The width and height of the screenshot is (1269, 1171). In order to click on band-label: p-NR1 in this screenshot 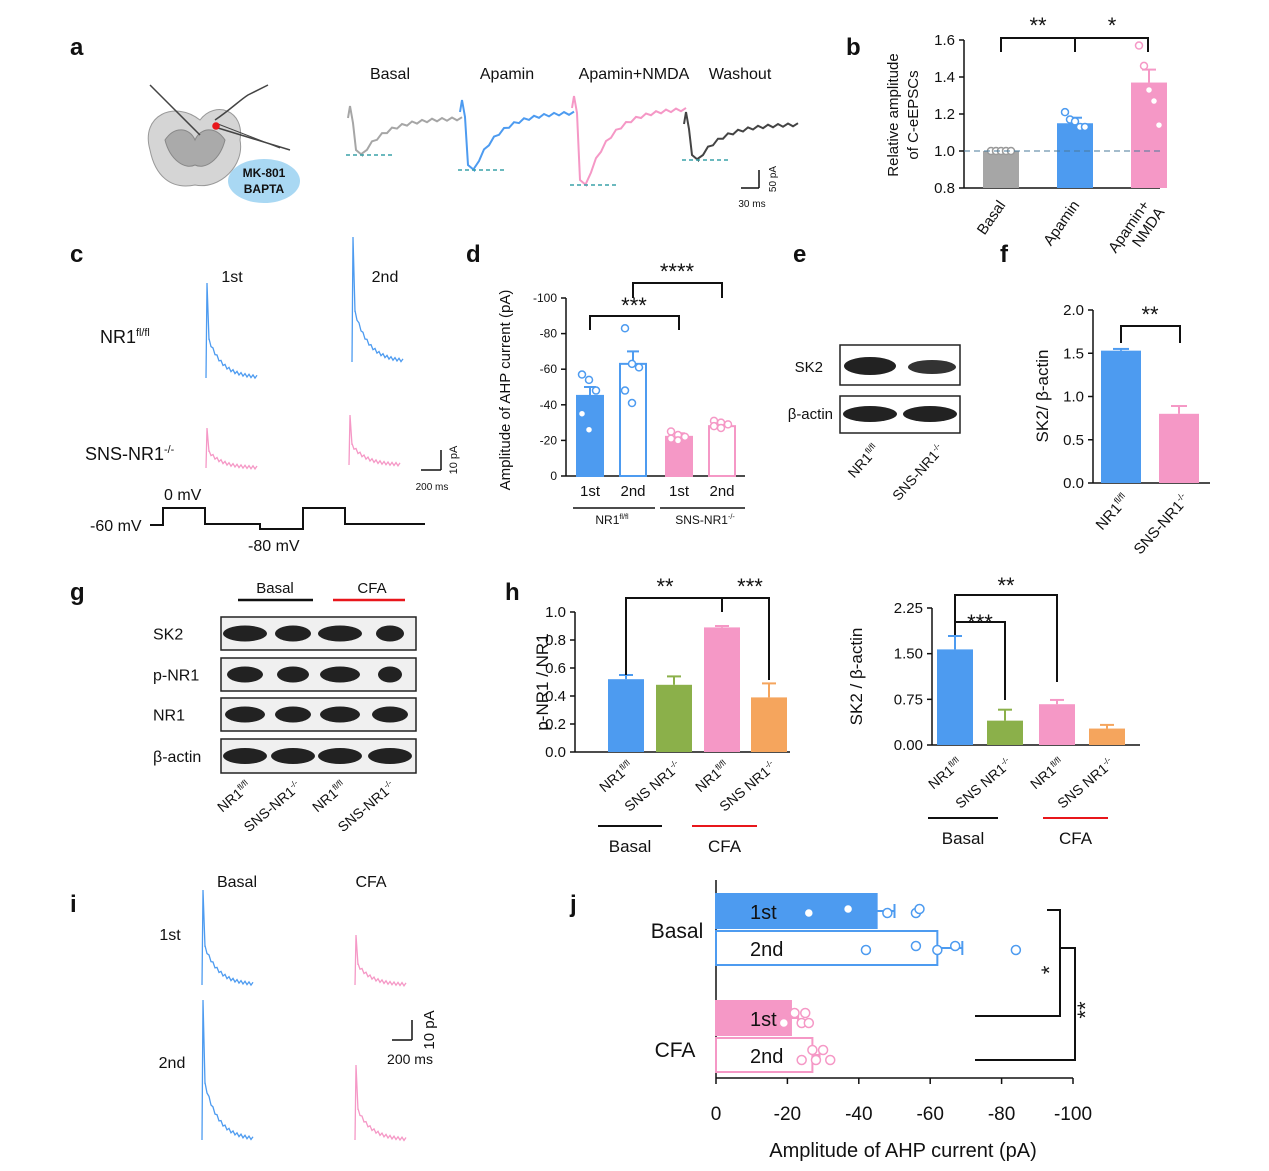, I will do `click(176, 676)`.